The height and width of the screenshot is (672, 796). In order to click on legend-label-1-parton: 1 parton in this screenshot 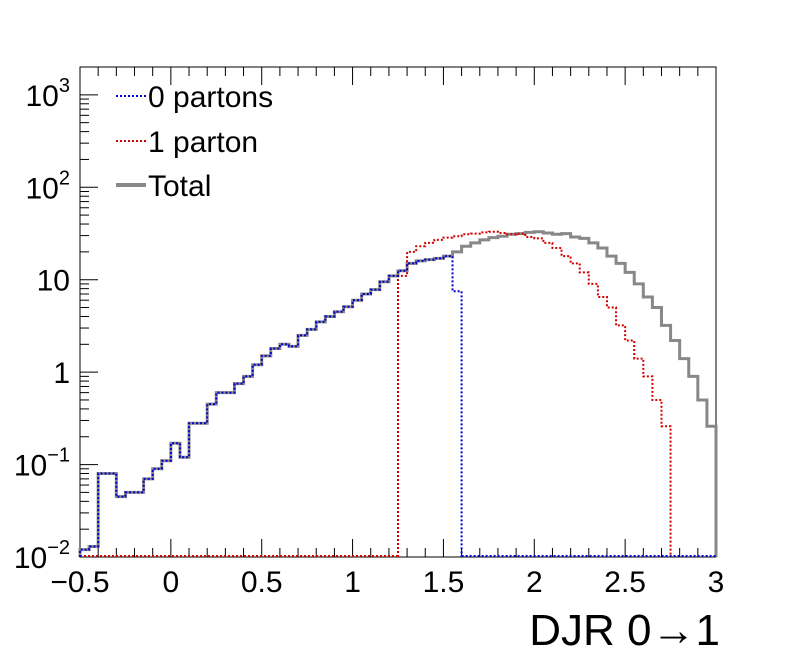, I will do `click(203, 142)`.